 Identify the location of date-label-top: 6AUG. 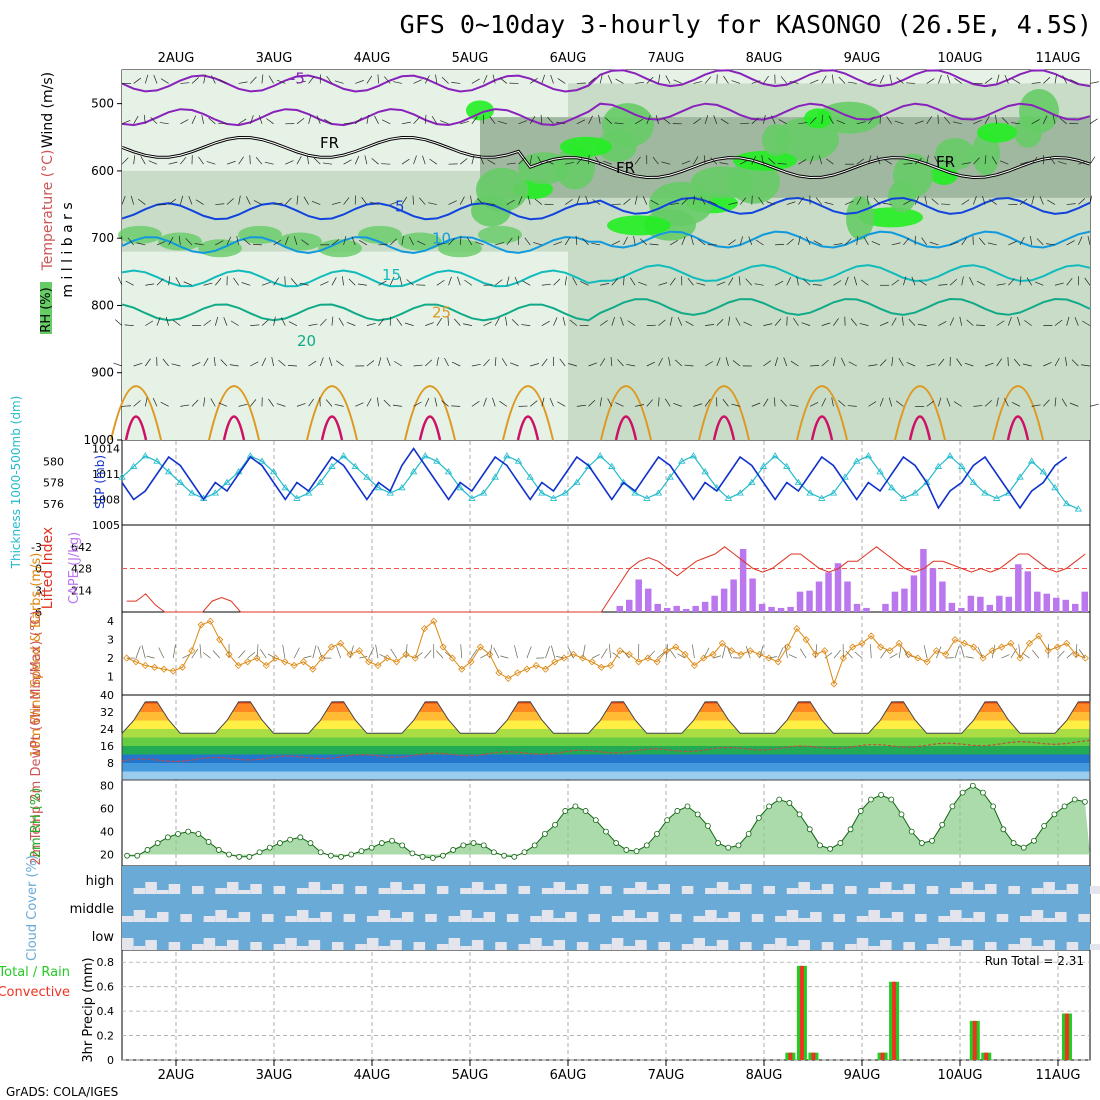
(568, 58).